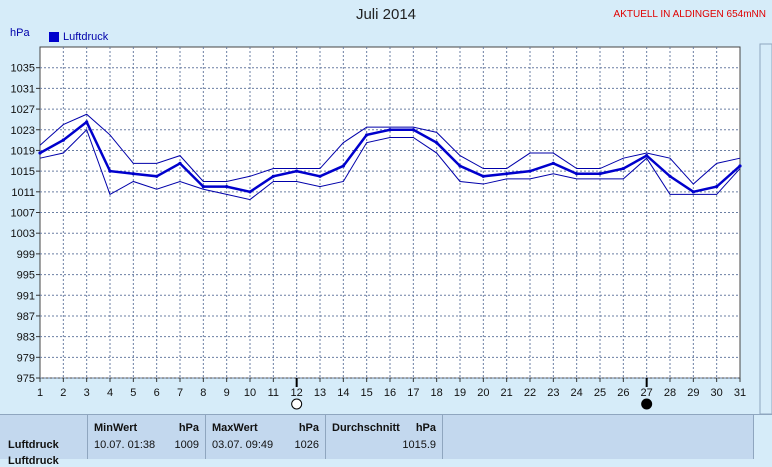 The image size is (772, 467). What do you see at coordinates (647, 404) in the screenshot?
I see `new-moon-icon` at bounding box center [647, 404].